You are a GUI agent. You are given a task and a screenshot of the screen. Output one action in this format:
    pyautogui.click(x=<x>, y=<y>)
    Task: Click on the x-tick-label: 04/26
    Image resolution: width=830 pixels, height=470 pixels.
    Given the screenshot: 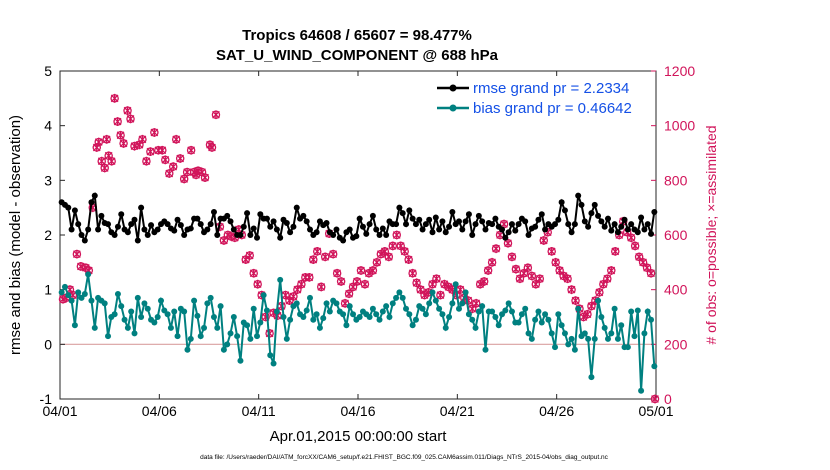 What is the action you would take?
    pyautogui.click(x=556, y=411)
    